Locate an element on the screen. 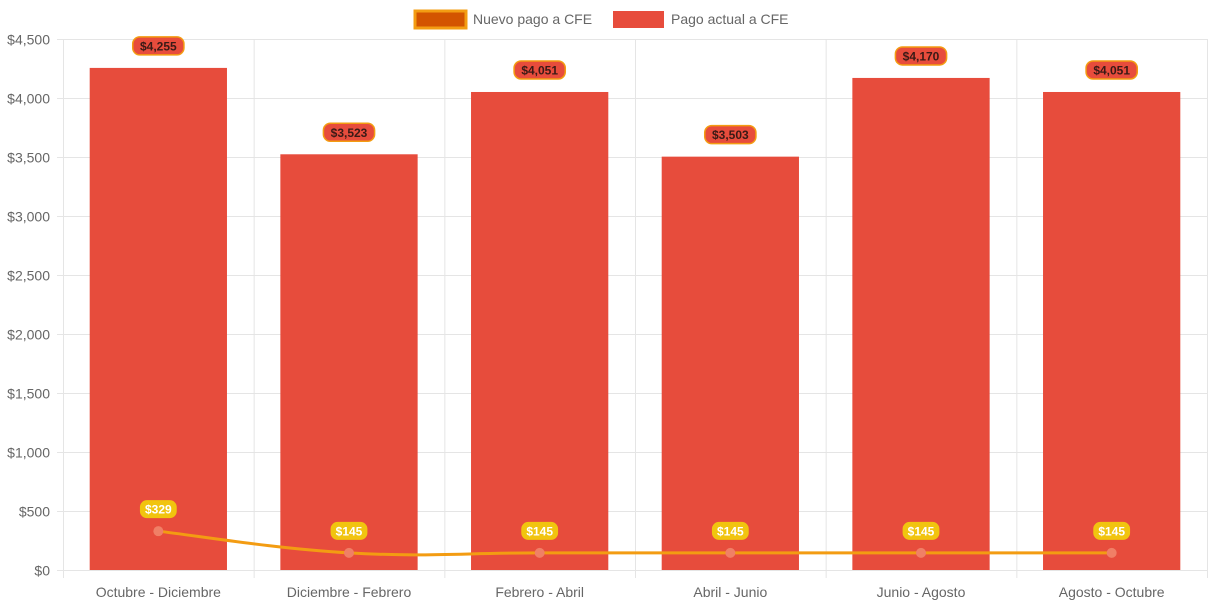 The width and height of the screenshot is (1213, 611). line-value-label: $329 is located at coordinates (158, 510).